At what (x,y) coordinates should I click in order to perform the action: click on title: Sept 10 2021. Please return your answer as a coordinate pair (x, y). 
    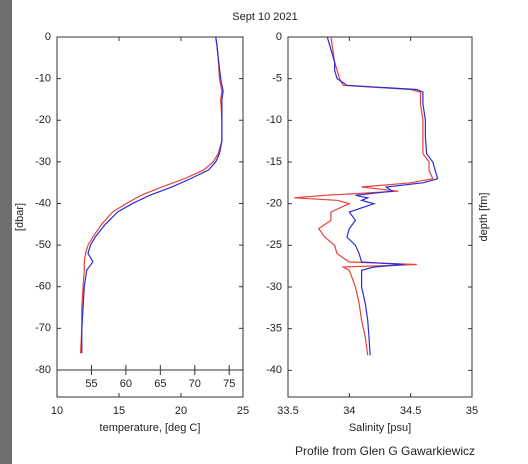
    Looking at the image, I should click on (264, 17).